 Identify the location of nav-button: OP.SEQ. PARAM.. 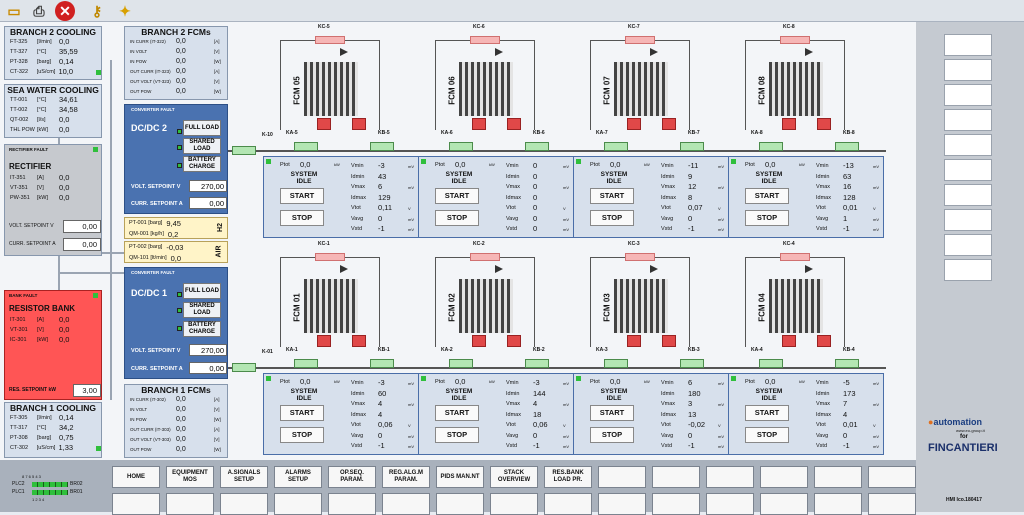
(352, 477).